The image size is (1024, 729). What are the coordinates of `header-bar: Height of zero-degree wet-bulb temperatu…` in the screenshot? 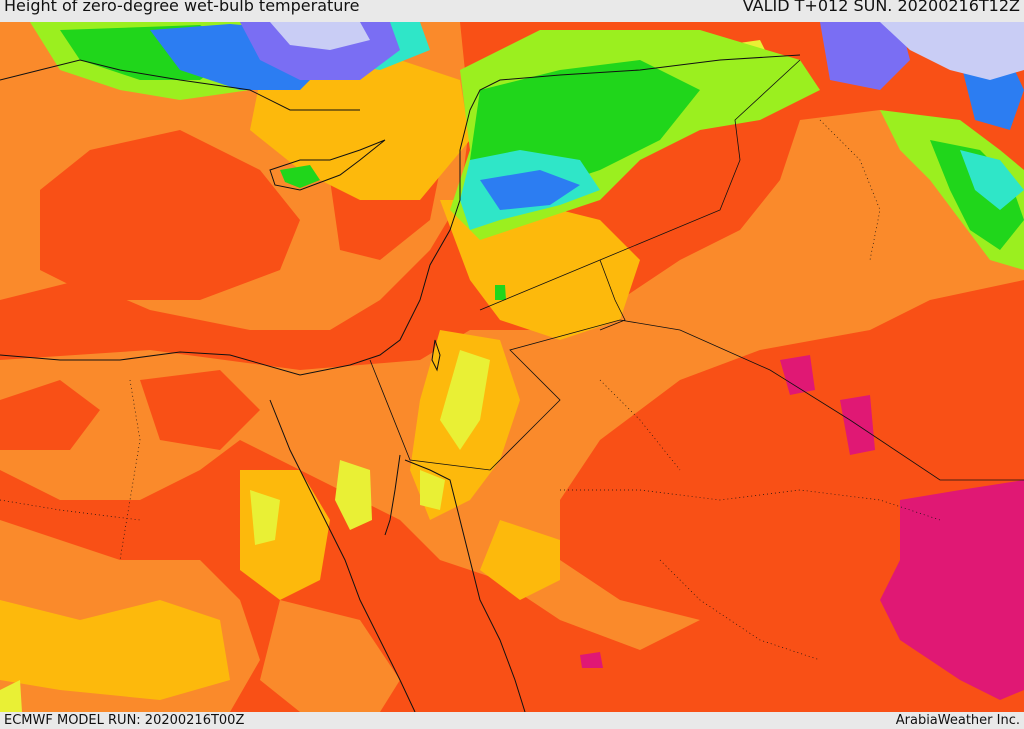 It's located at (512, 11).